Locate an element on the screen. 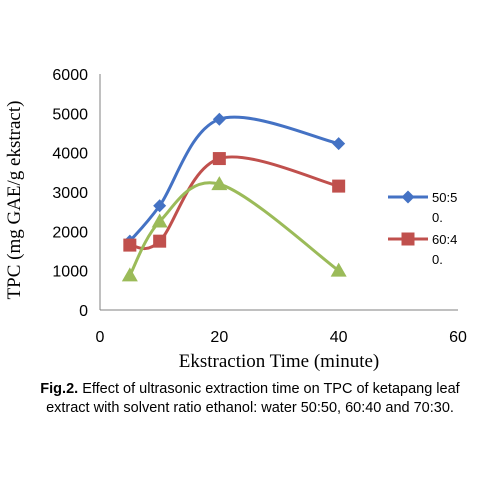  legend-item: 60:4 0. is located at coordinates (422, 249).